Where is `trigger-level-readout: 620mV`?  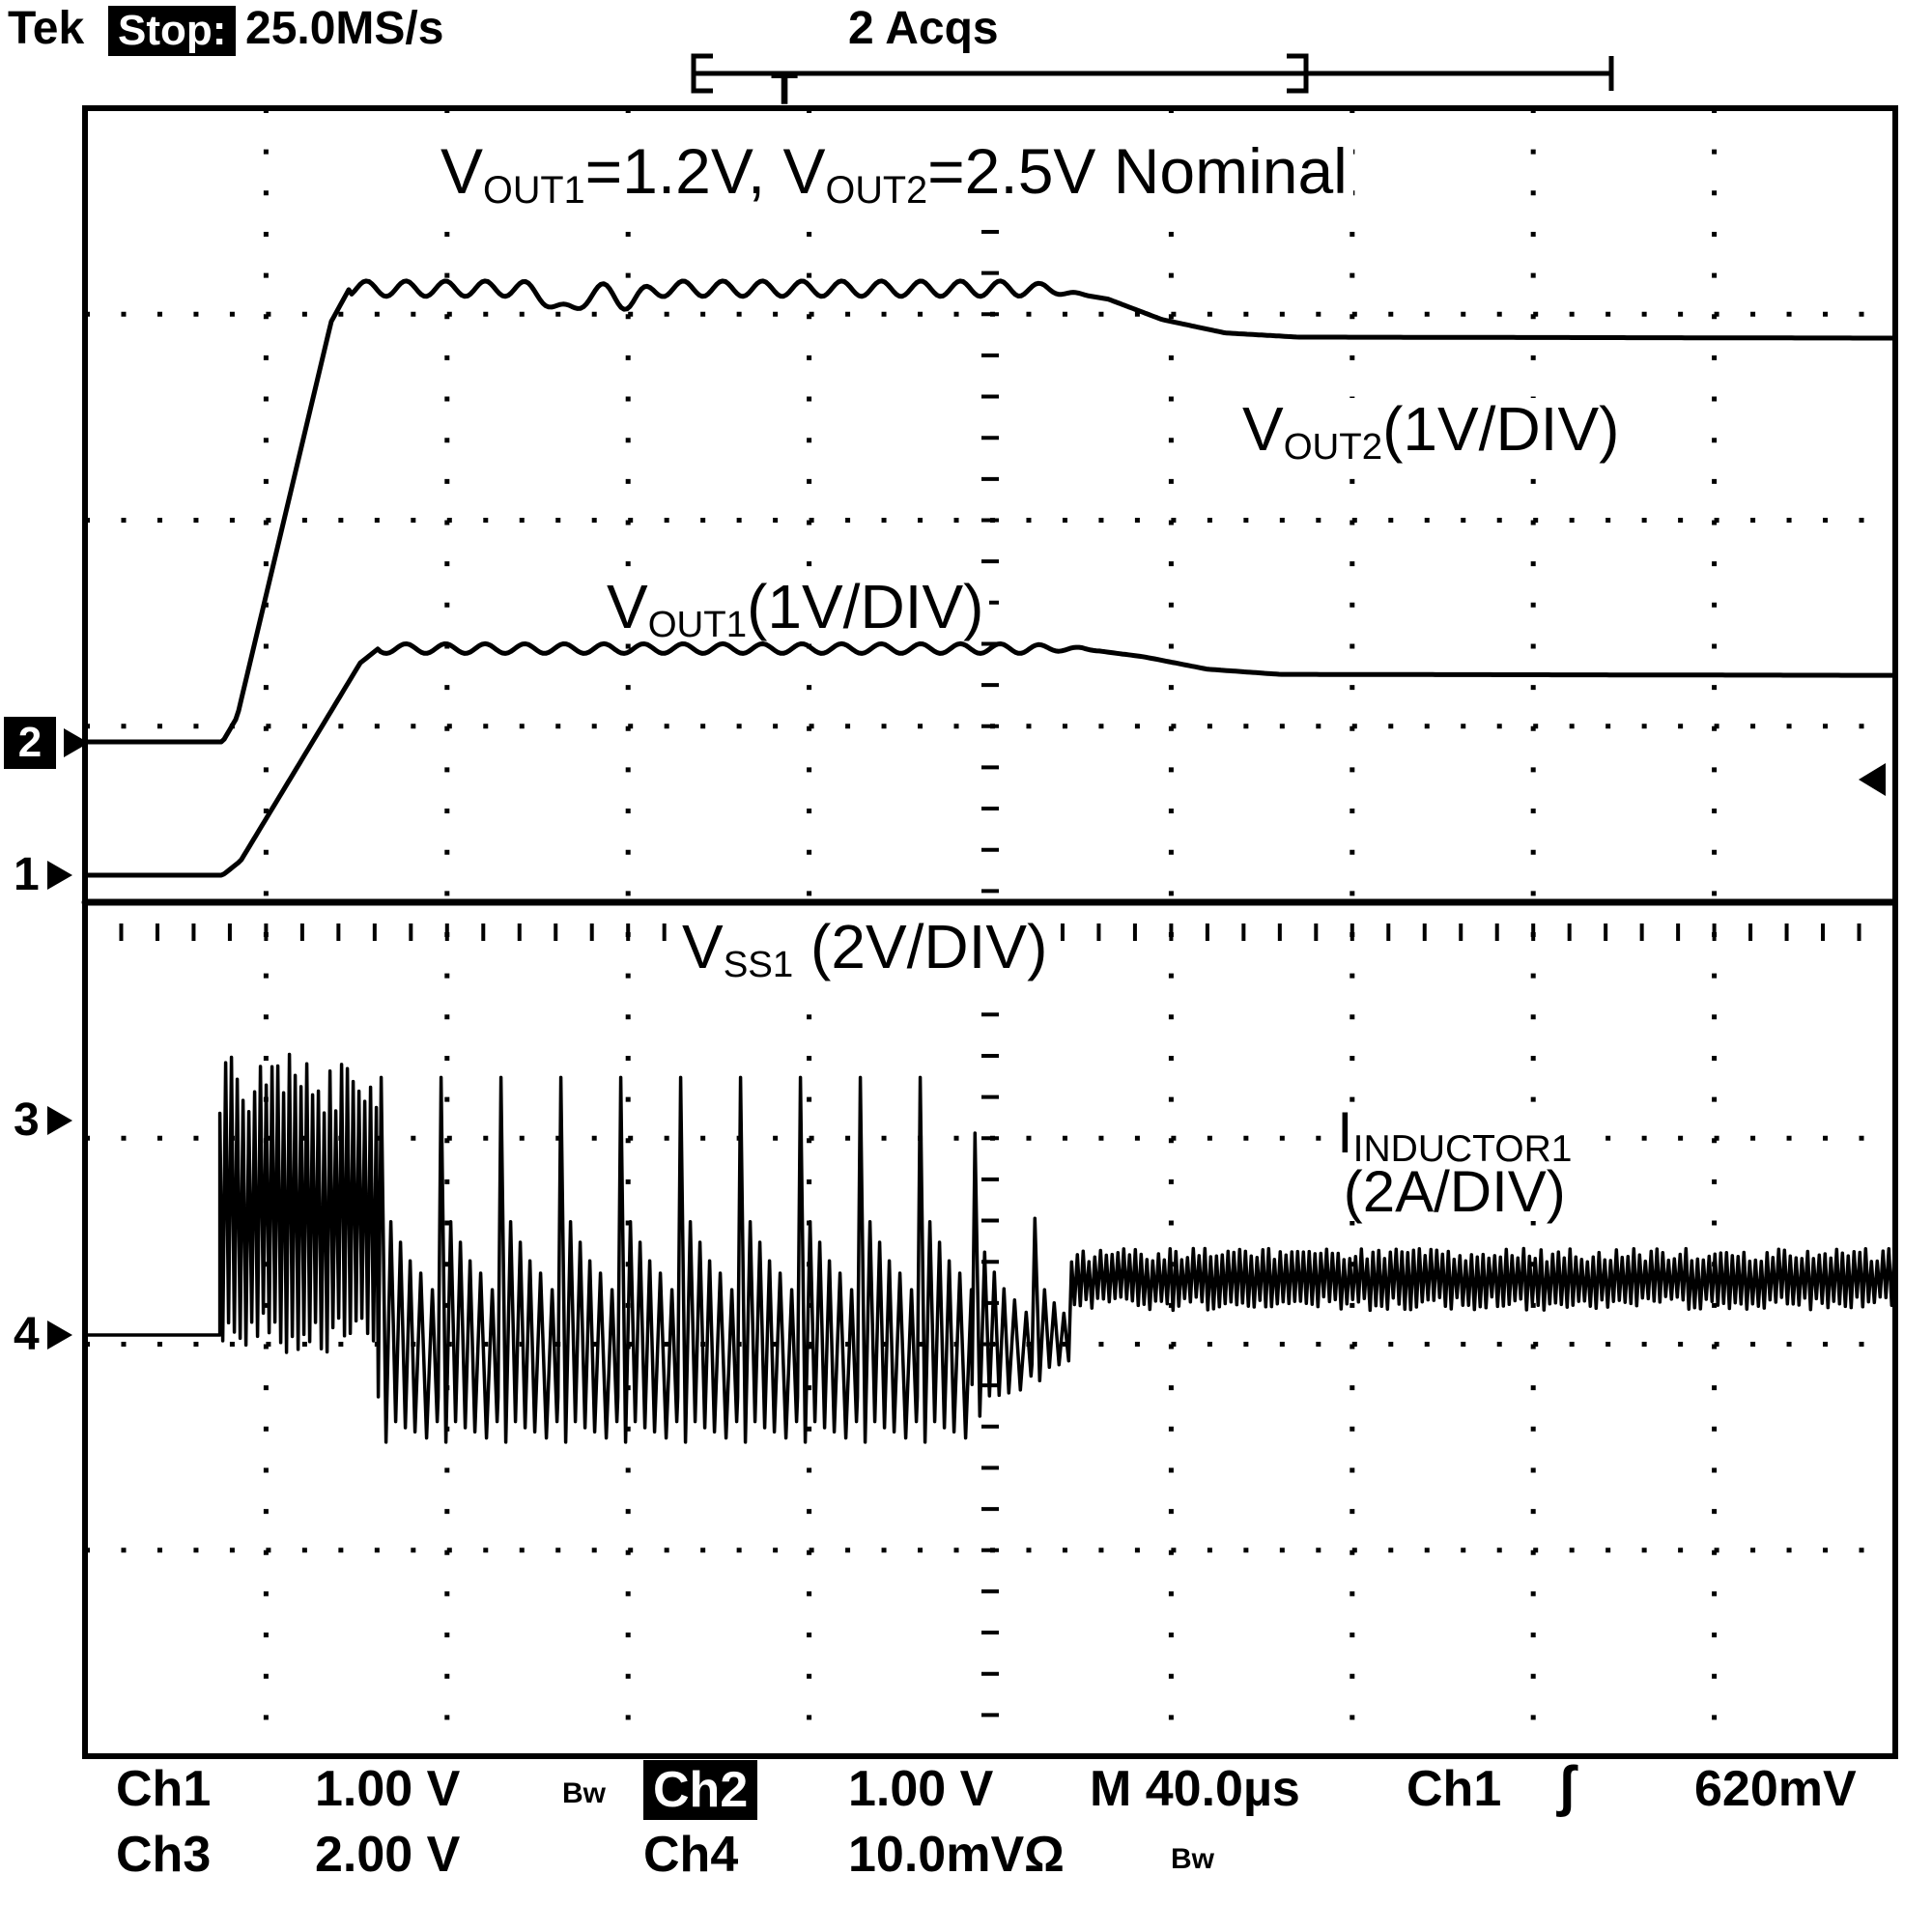
trigger-level-readout: 620mV is located at coordinates (1775, 1789).